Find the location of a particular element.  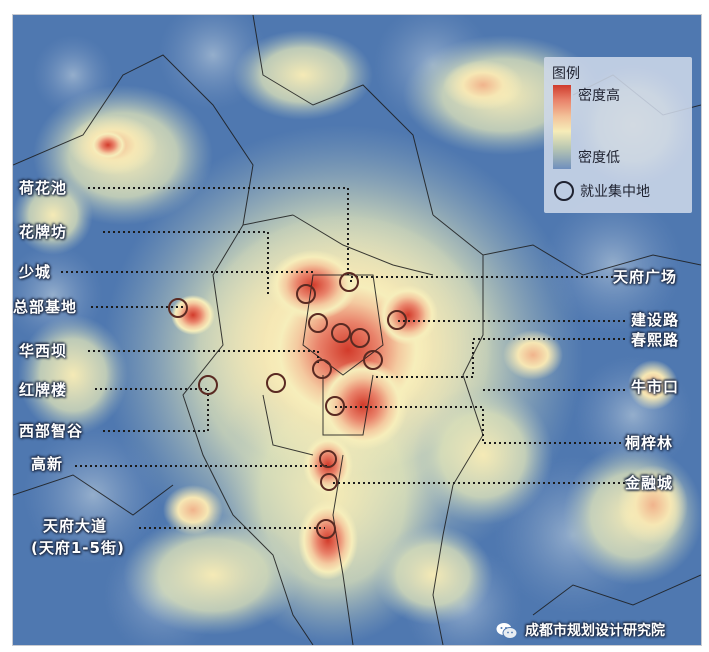

label-tianfu-square: 天府广场 is located at coordinates (645, 277).